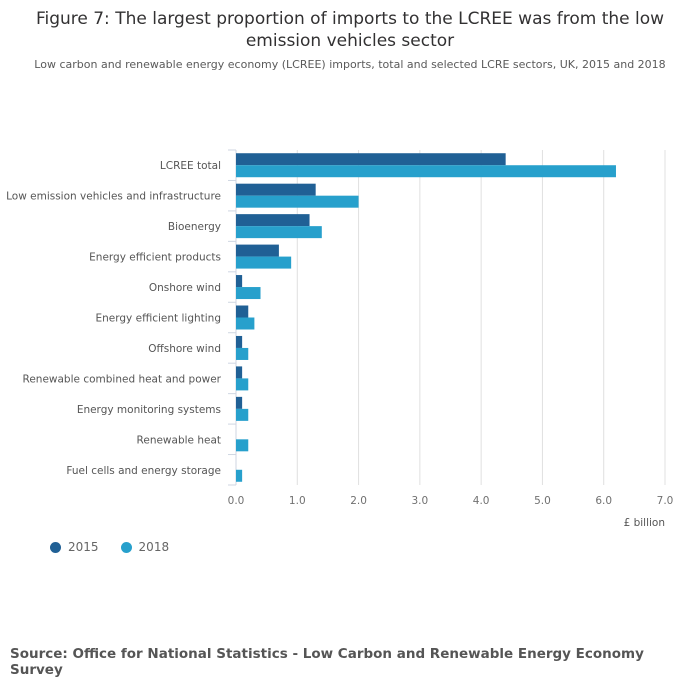 This screenshot has width=700, height=682. I want to click on x-tick-label: 4.0, so click(481, 501).